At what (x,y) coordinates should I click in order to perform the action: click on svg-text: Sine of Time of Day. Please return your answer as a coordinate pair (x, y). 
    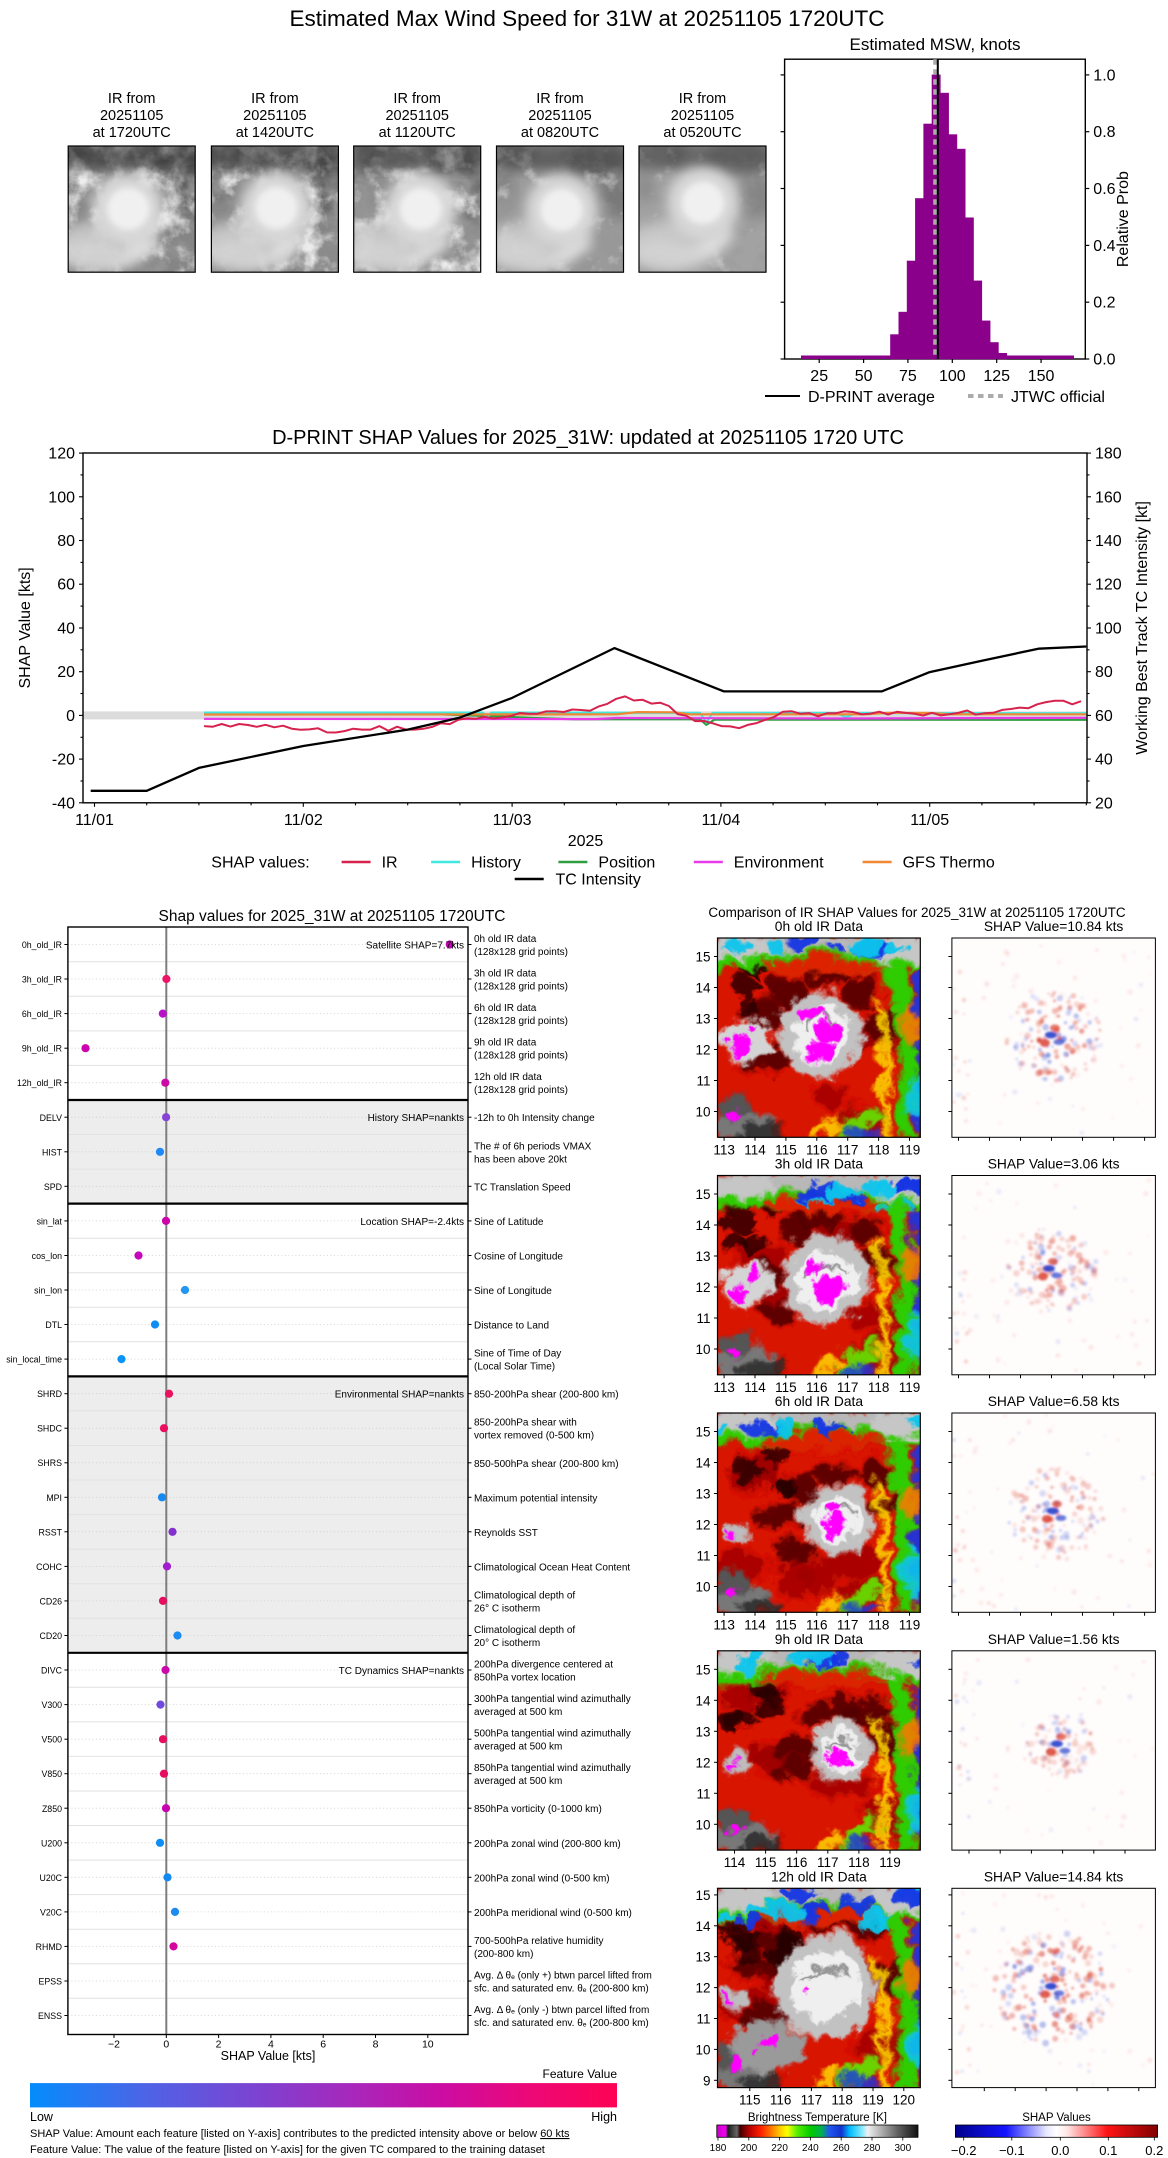
    Looking at the image, I should click on (517, 1354).